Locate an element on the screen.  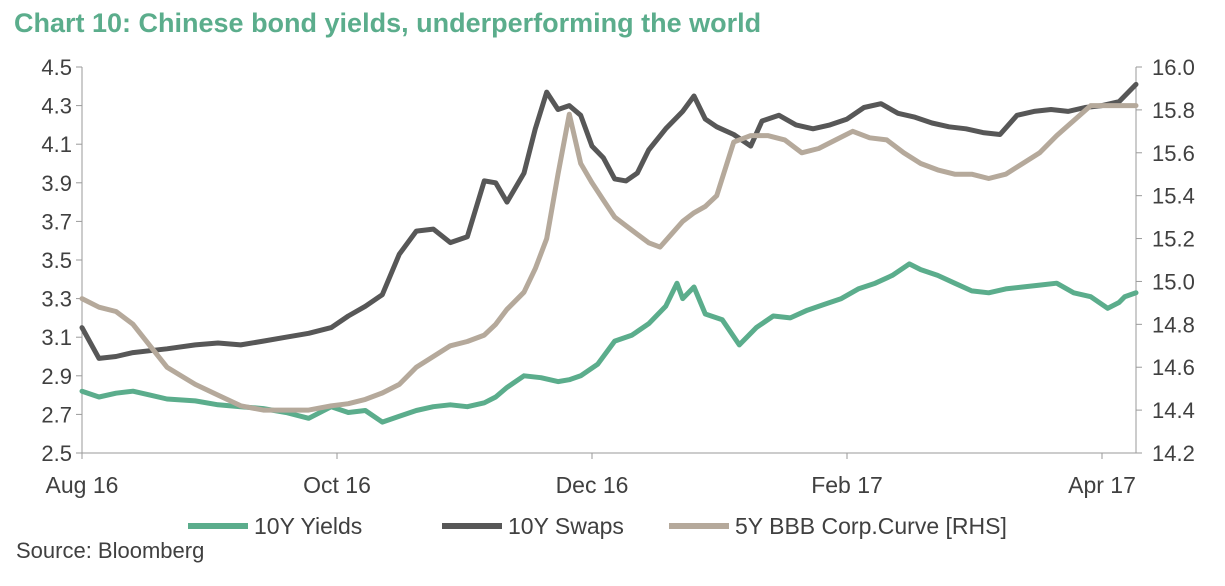
left-tick-label: 2.7 is located at coordinates (56, 414).